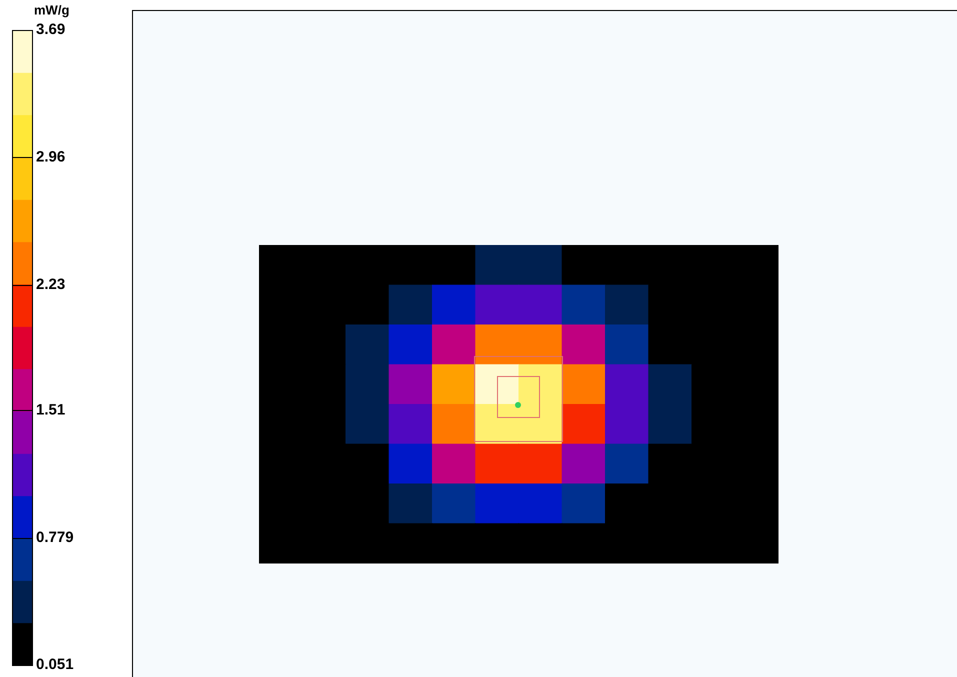 Image resolution: width=957 pixels, height=677 pixels. I want to click on color-bar-title: mW/g, so click(52, 10).